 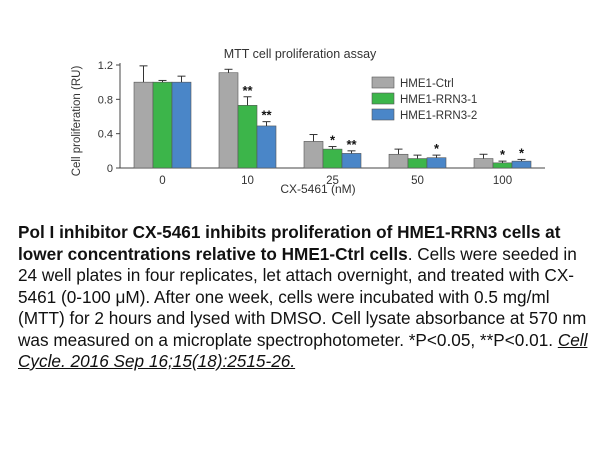 I want to click on legend-label: HME1-RRN3-2, so click(x=438, y=116).